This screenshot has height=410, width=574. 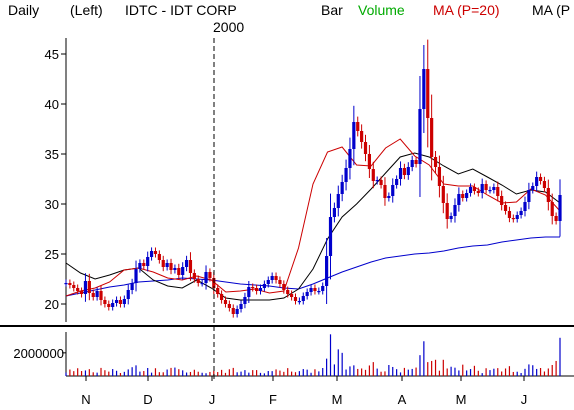 I want to click on ma200-line, so click(x=312, y=266).